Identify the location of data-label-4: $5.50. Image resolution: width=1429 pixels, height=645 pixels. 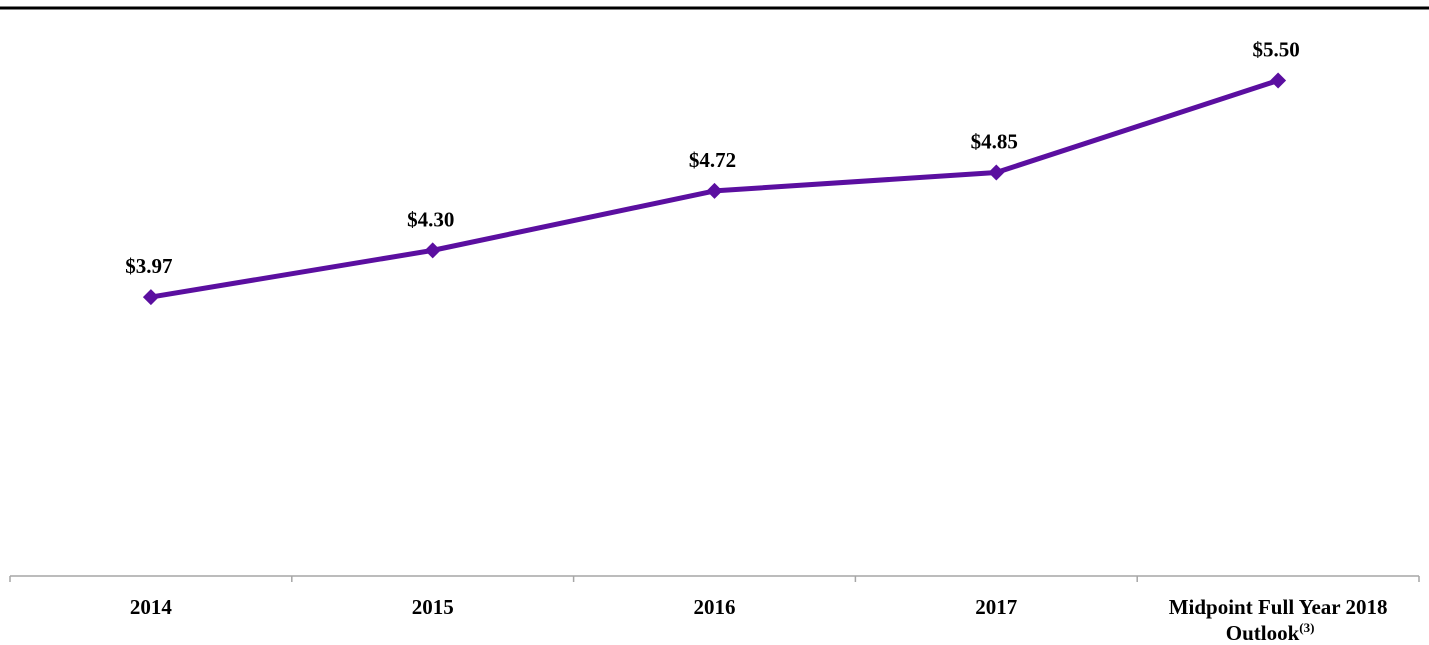
(1275, 49).